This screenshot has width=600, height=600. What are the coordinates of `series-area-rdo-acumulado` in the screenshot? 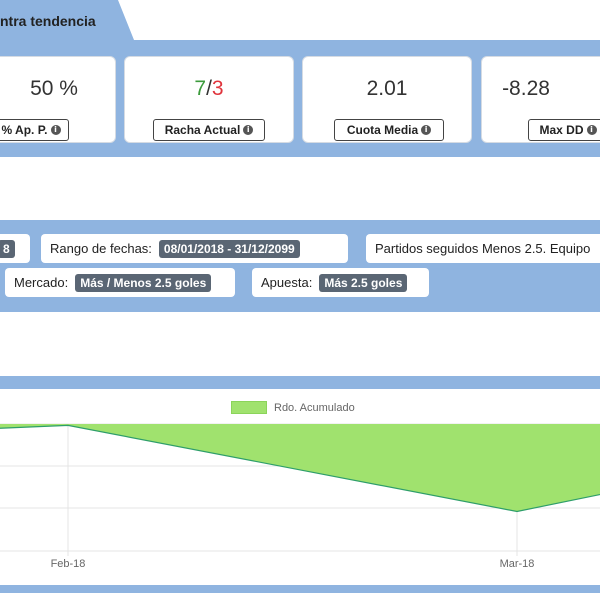 It's located at (300, 468).